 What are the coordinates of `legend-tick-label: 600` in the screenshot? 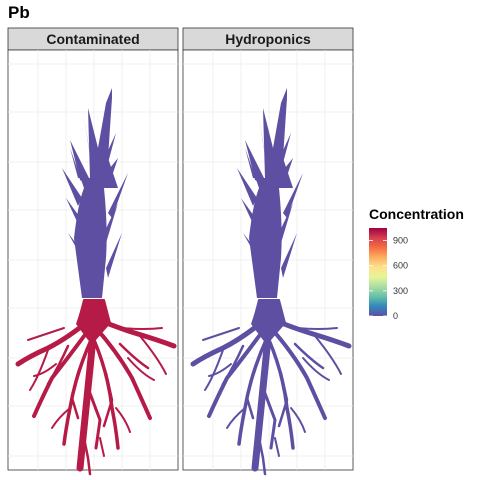 It's located at (400, 266).